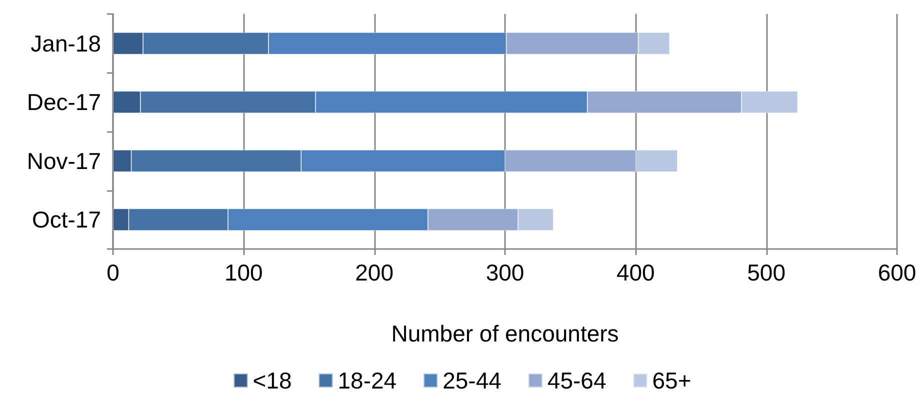  What do you see at coordinates (113, 273) in the screenshot?
I see `x-tick-label: 0` at bounding box center [113, 273].